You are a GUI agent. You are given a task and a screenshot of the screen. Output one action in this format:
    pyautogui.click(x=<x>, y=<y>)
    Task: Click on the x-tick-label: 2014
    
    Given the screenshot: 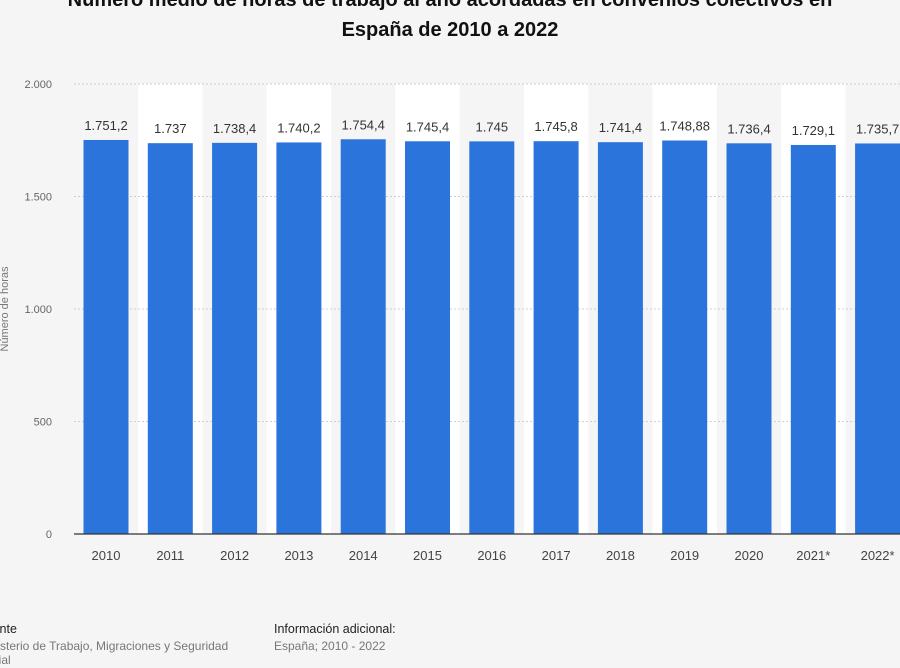 What is the action you would take?
    pyautogui.click(x=363, y=555)
    